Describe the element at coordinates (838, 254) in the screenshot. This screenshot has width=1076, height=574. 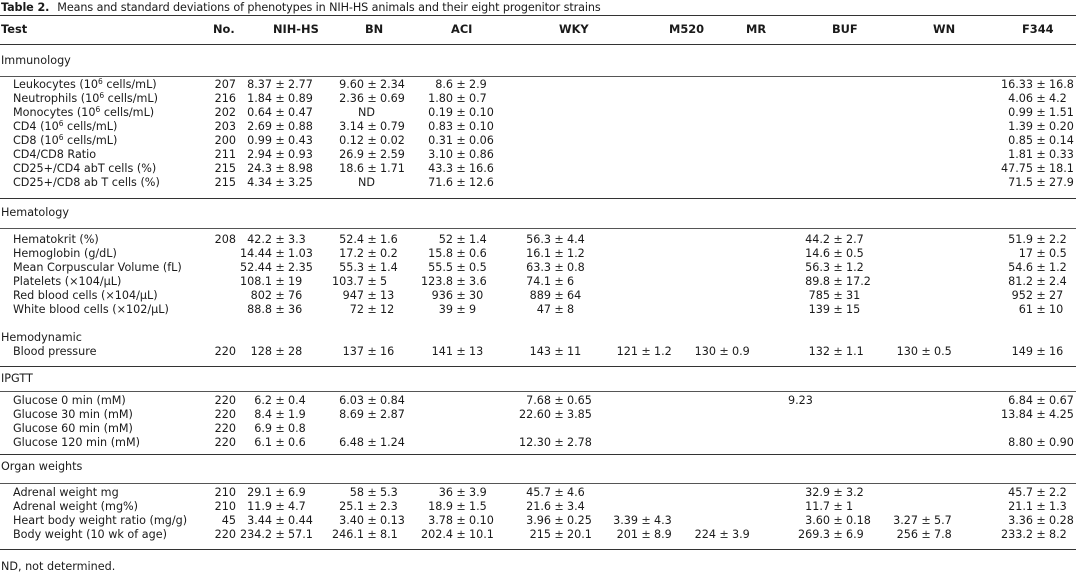
I see `value-buf: 14.6 ±0.5` at that location.